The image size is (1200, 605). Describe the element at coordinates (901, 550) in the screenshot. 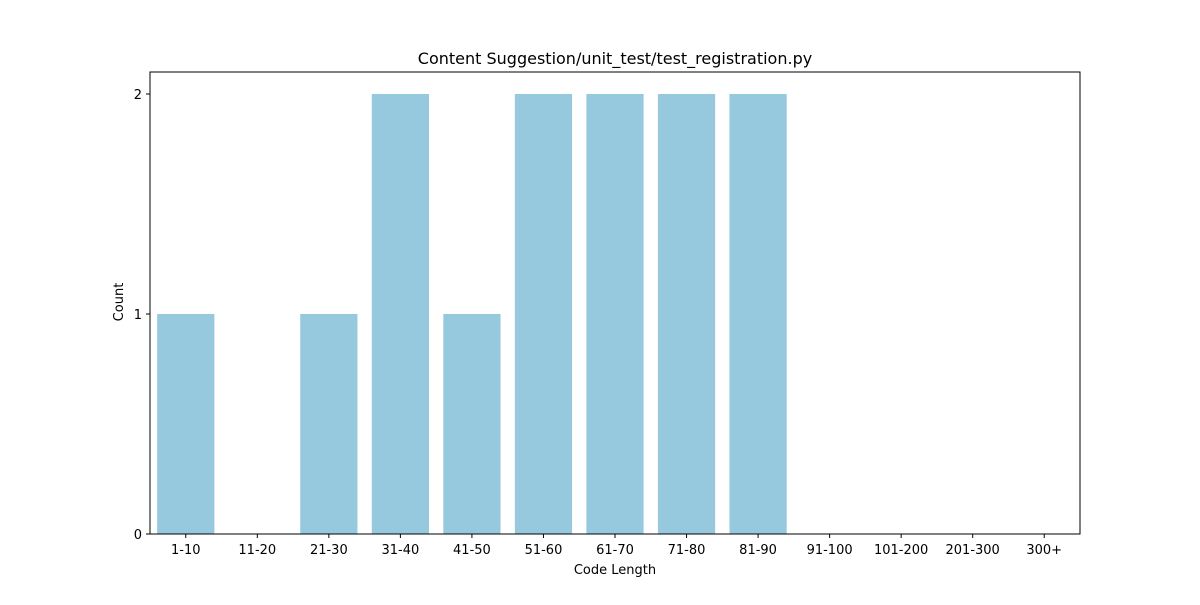

I see `x-tick-label: 101-200` at that location.